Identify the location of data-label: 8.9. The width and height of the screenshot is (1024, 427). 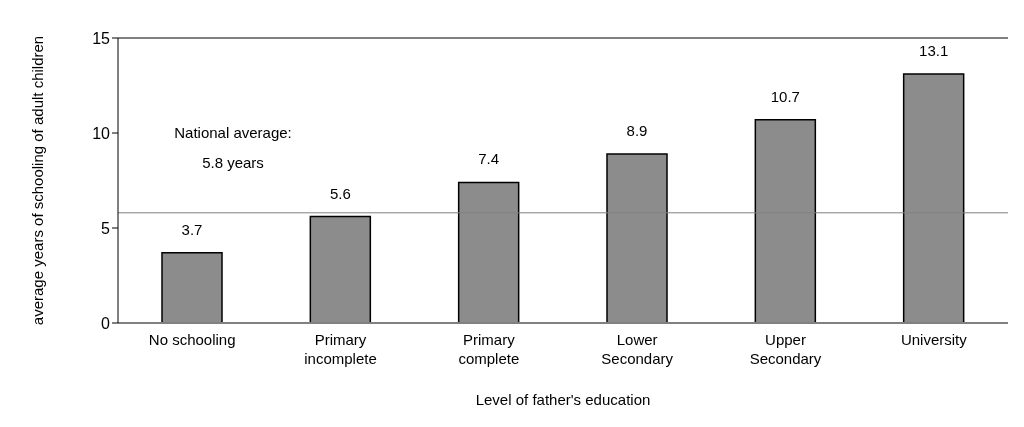
(637, 130).